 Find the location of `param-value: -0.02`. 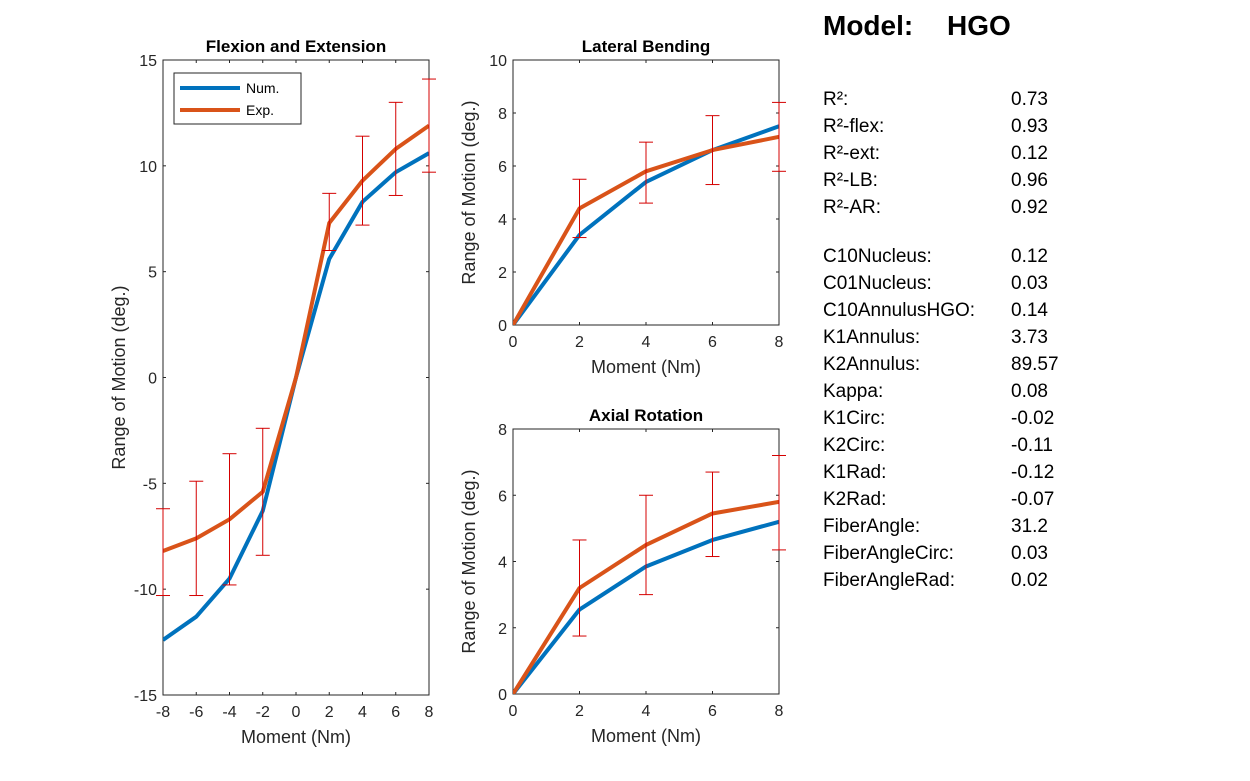

param-value: -0.02 is located at coordinates (1033, 418).